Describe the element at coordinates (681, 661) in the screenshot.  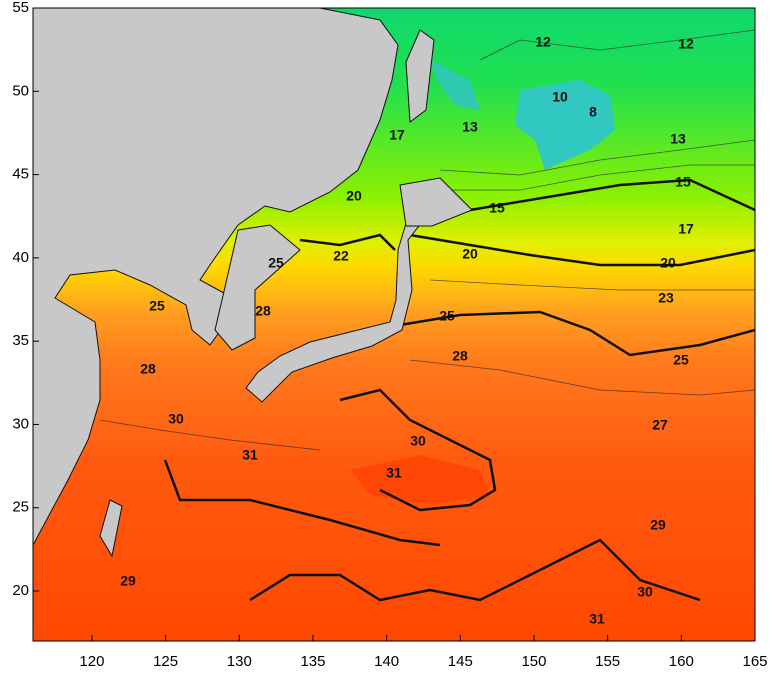
I see `x-tick-label: 160` at that location.